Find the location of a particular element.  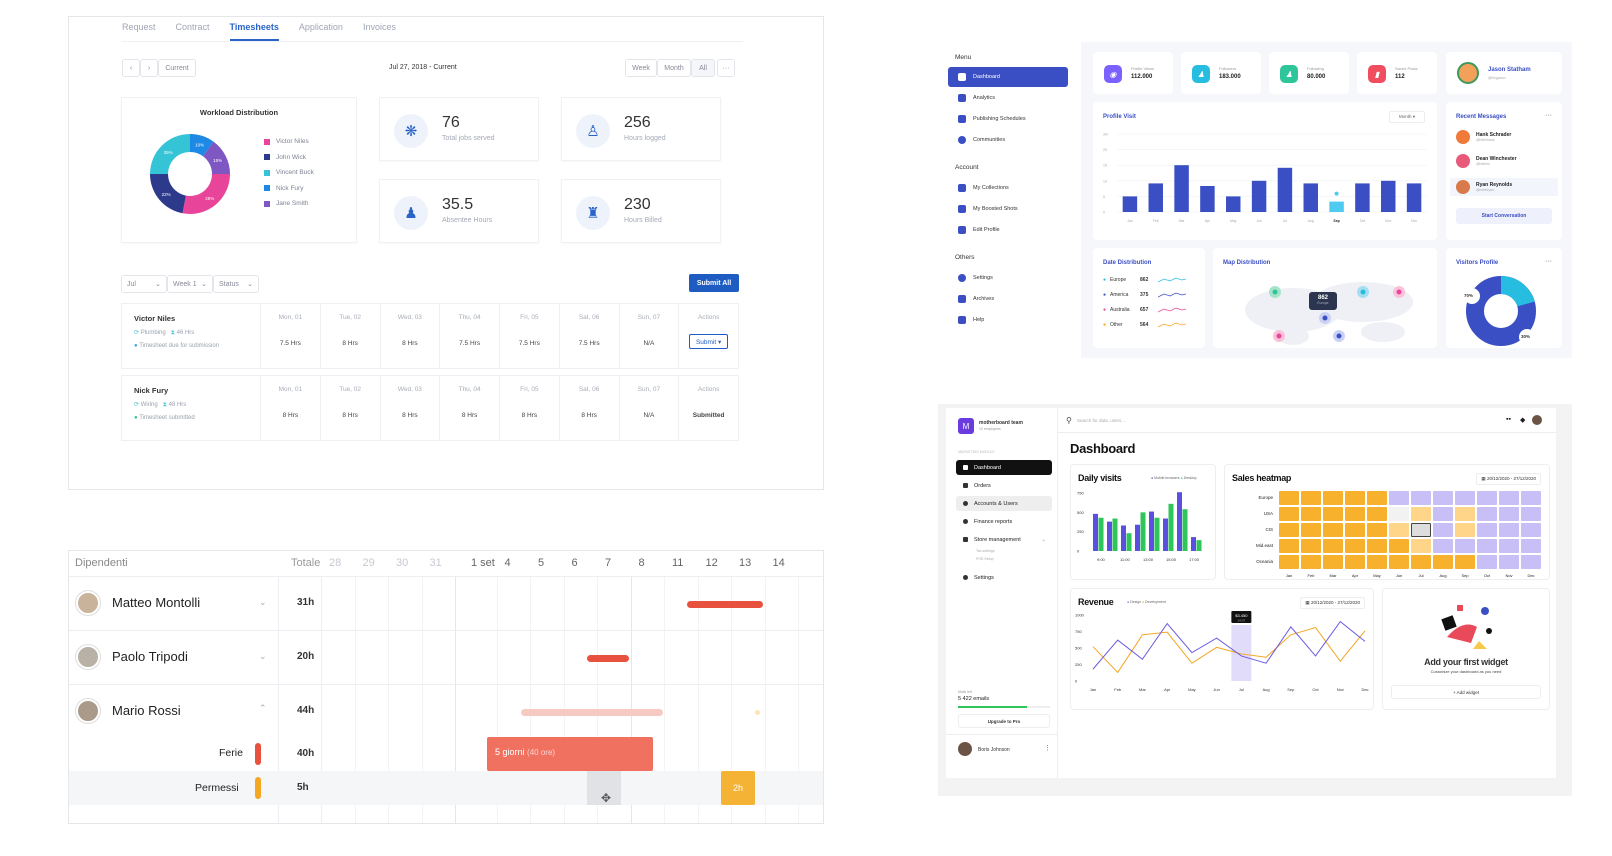

tab-request: Request is located at coordinates (139, 27).